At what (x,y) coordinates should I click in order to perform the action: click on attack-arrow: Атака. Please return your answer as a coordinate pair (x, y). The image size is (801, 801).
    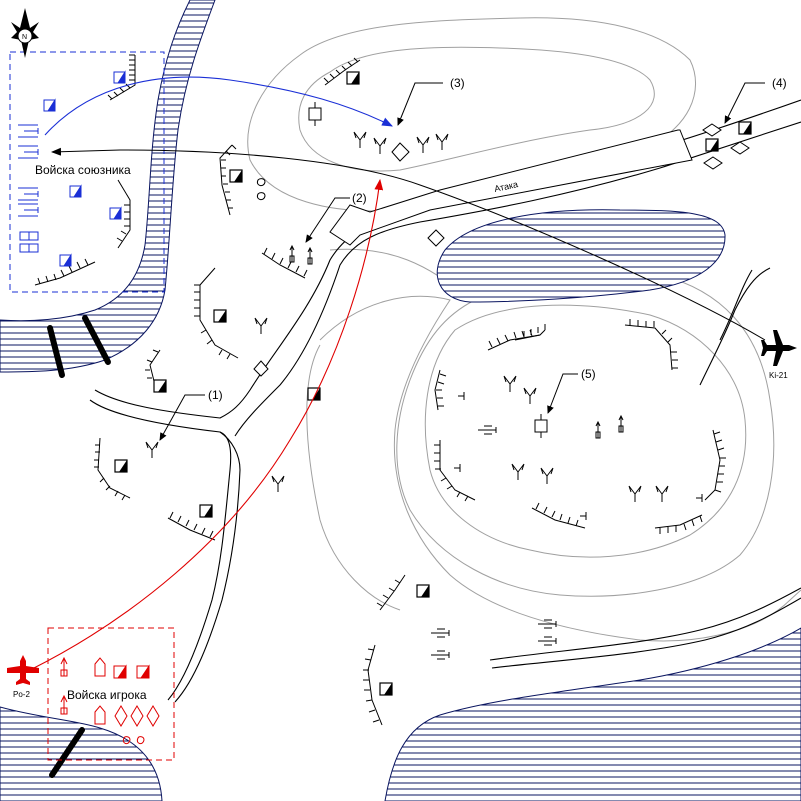
    Looking at the image, I should click on (511, 187).